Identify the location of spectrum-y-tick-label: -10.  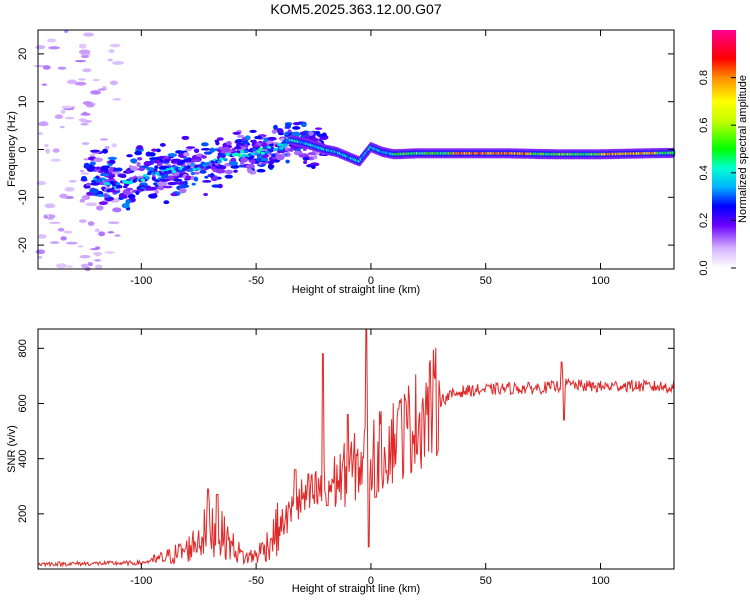
(23, 197).